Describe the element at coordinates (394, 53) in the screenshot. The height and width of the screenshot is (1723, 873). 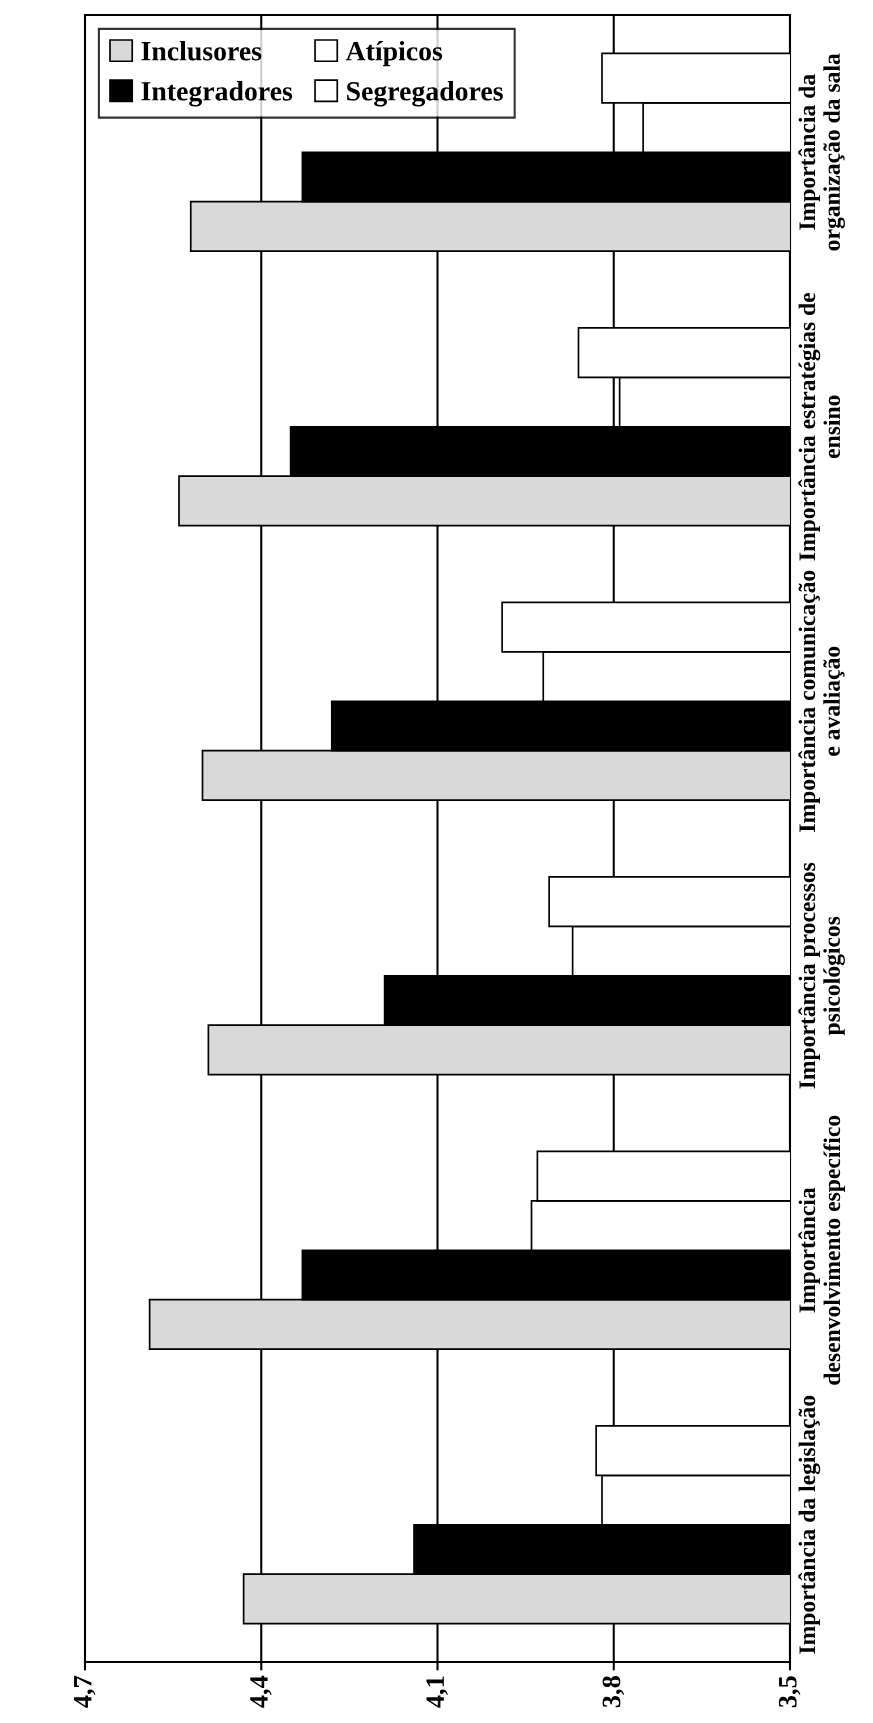
I see `legend-label: Atípicos` at that location.